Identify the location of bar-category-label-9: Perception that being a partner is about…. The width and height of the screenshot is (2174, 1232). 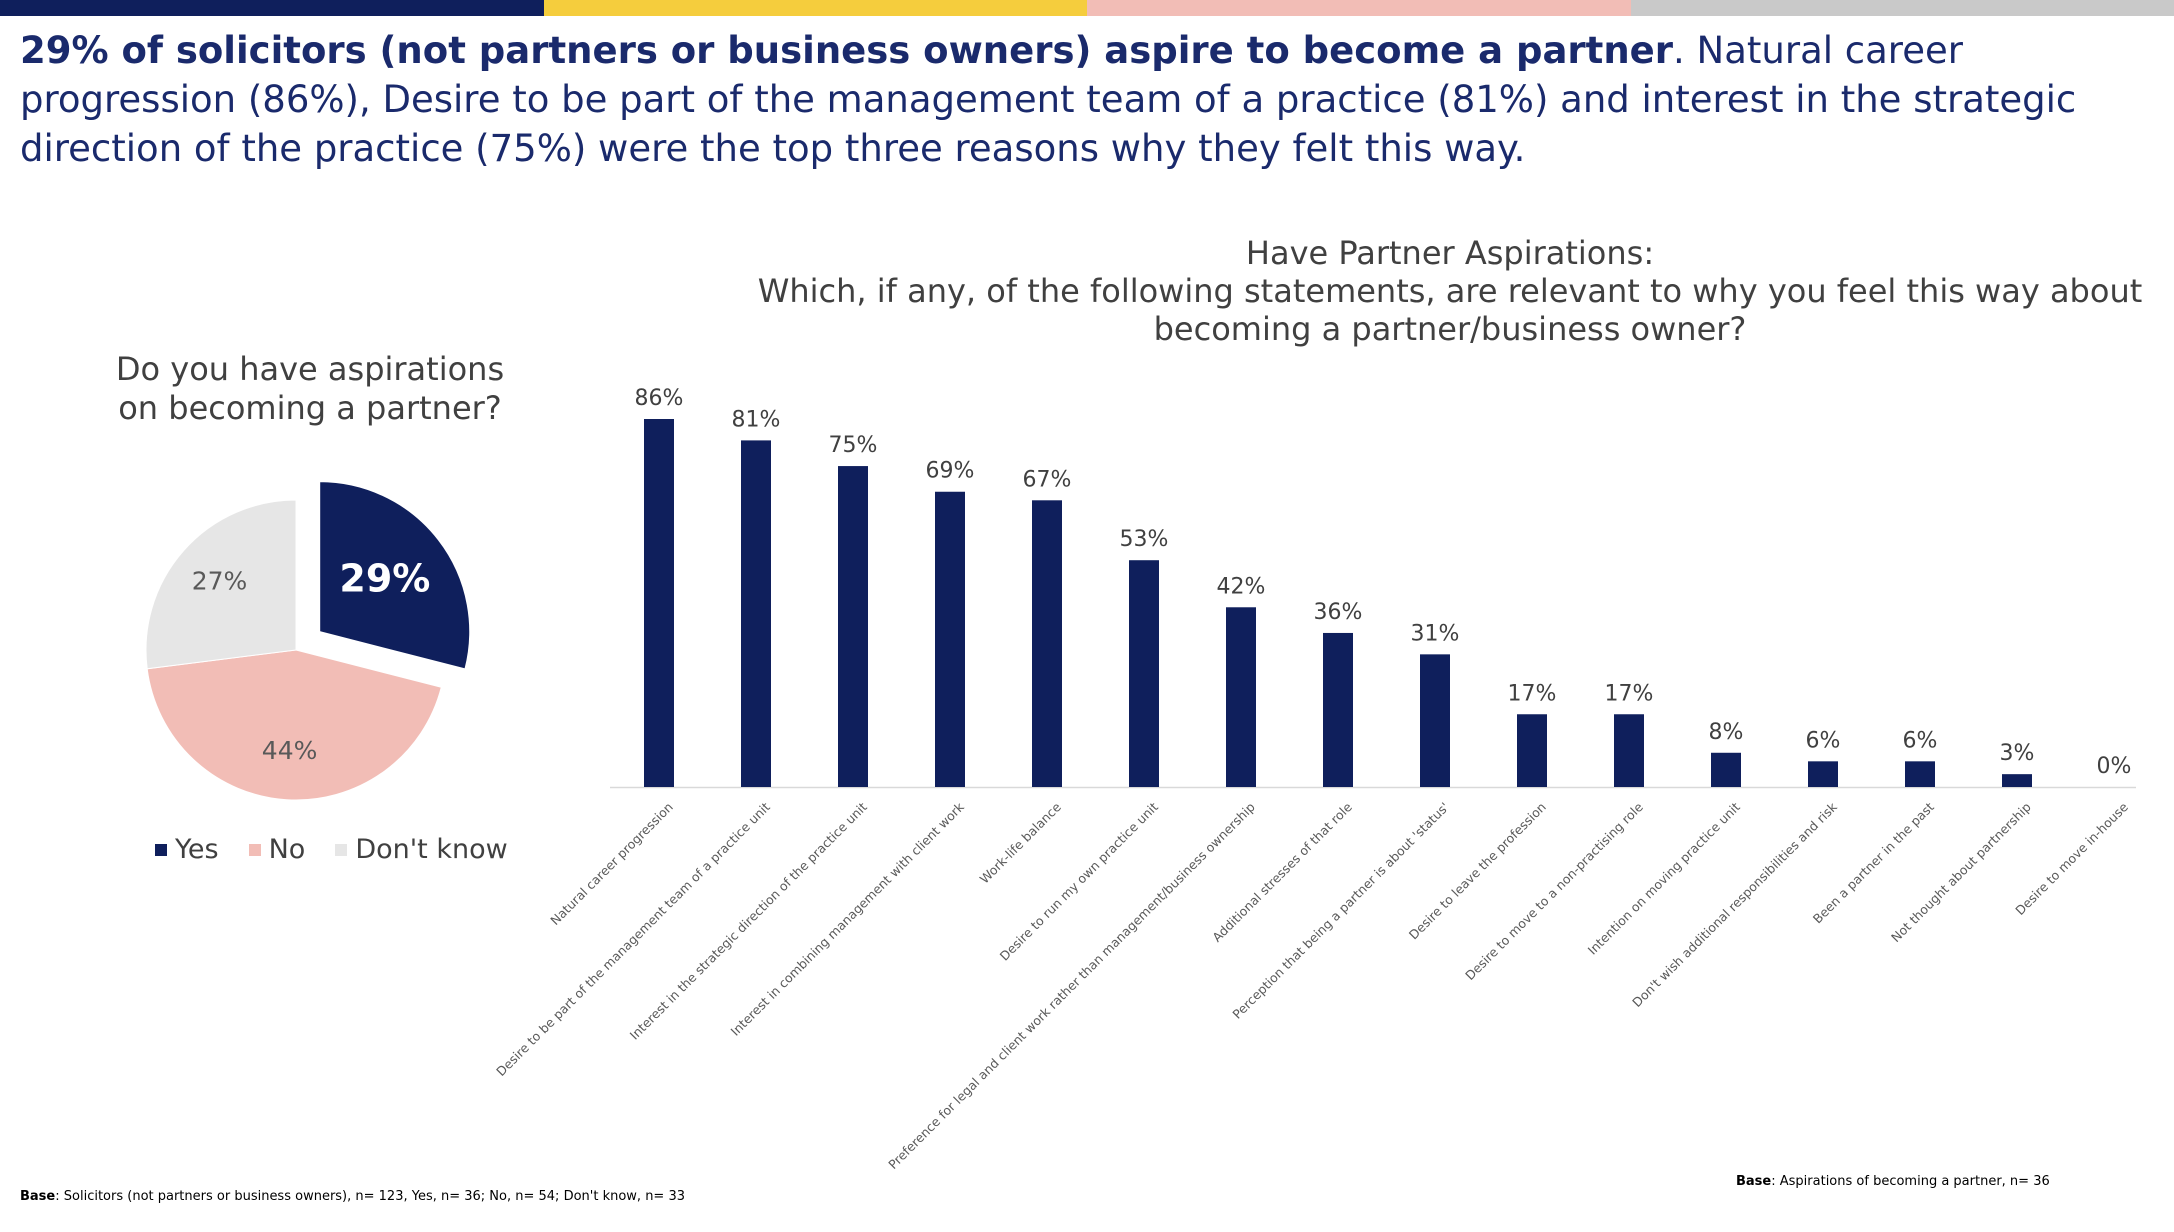
(1340, 910).